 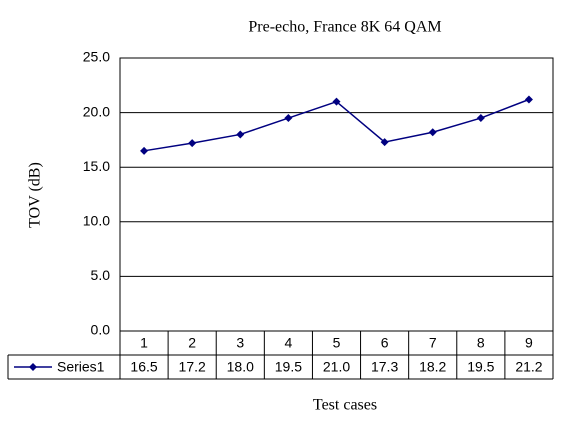 I want to click on x-tick-label: 9, so click(x=529, y=343).